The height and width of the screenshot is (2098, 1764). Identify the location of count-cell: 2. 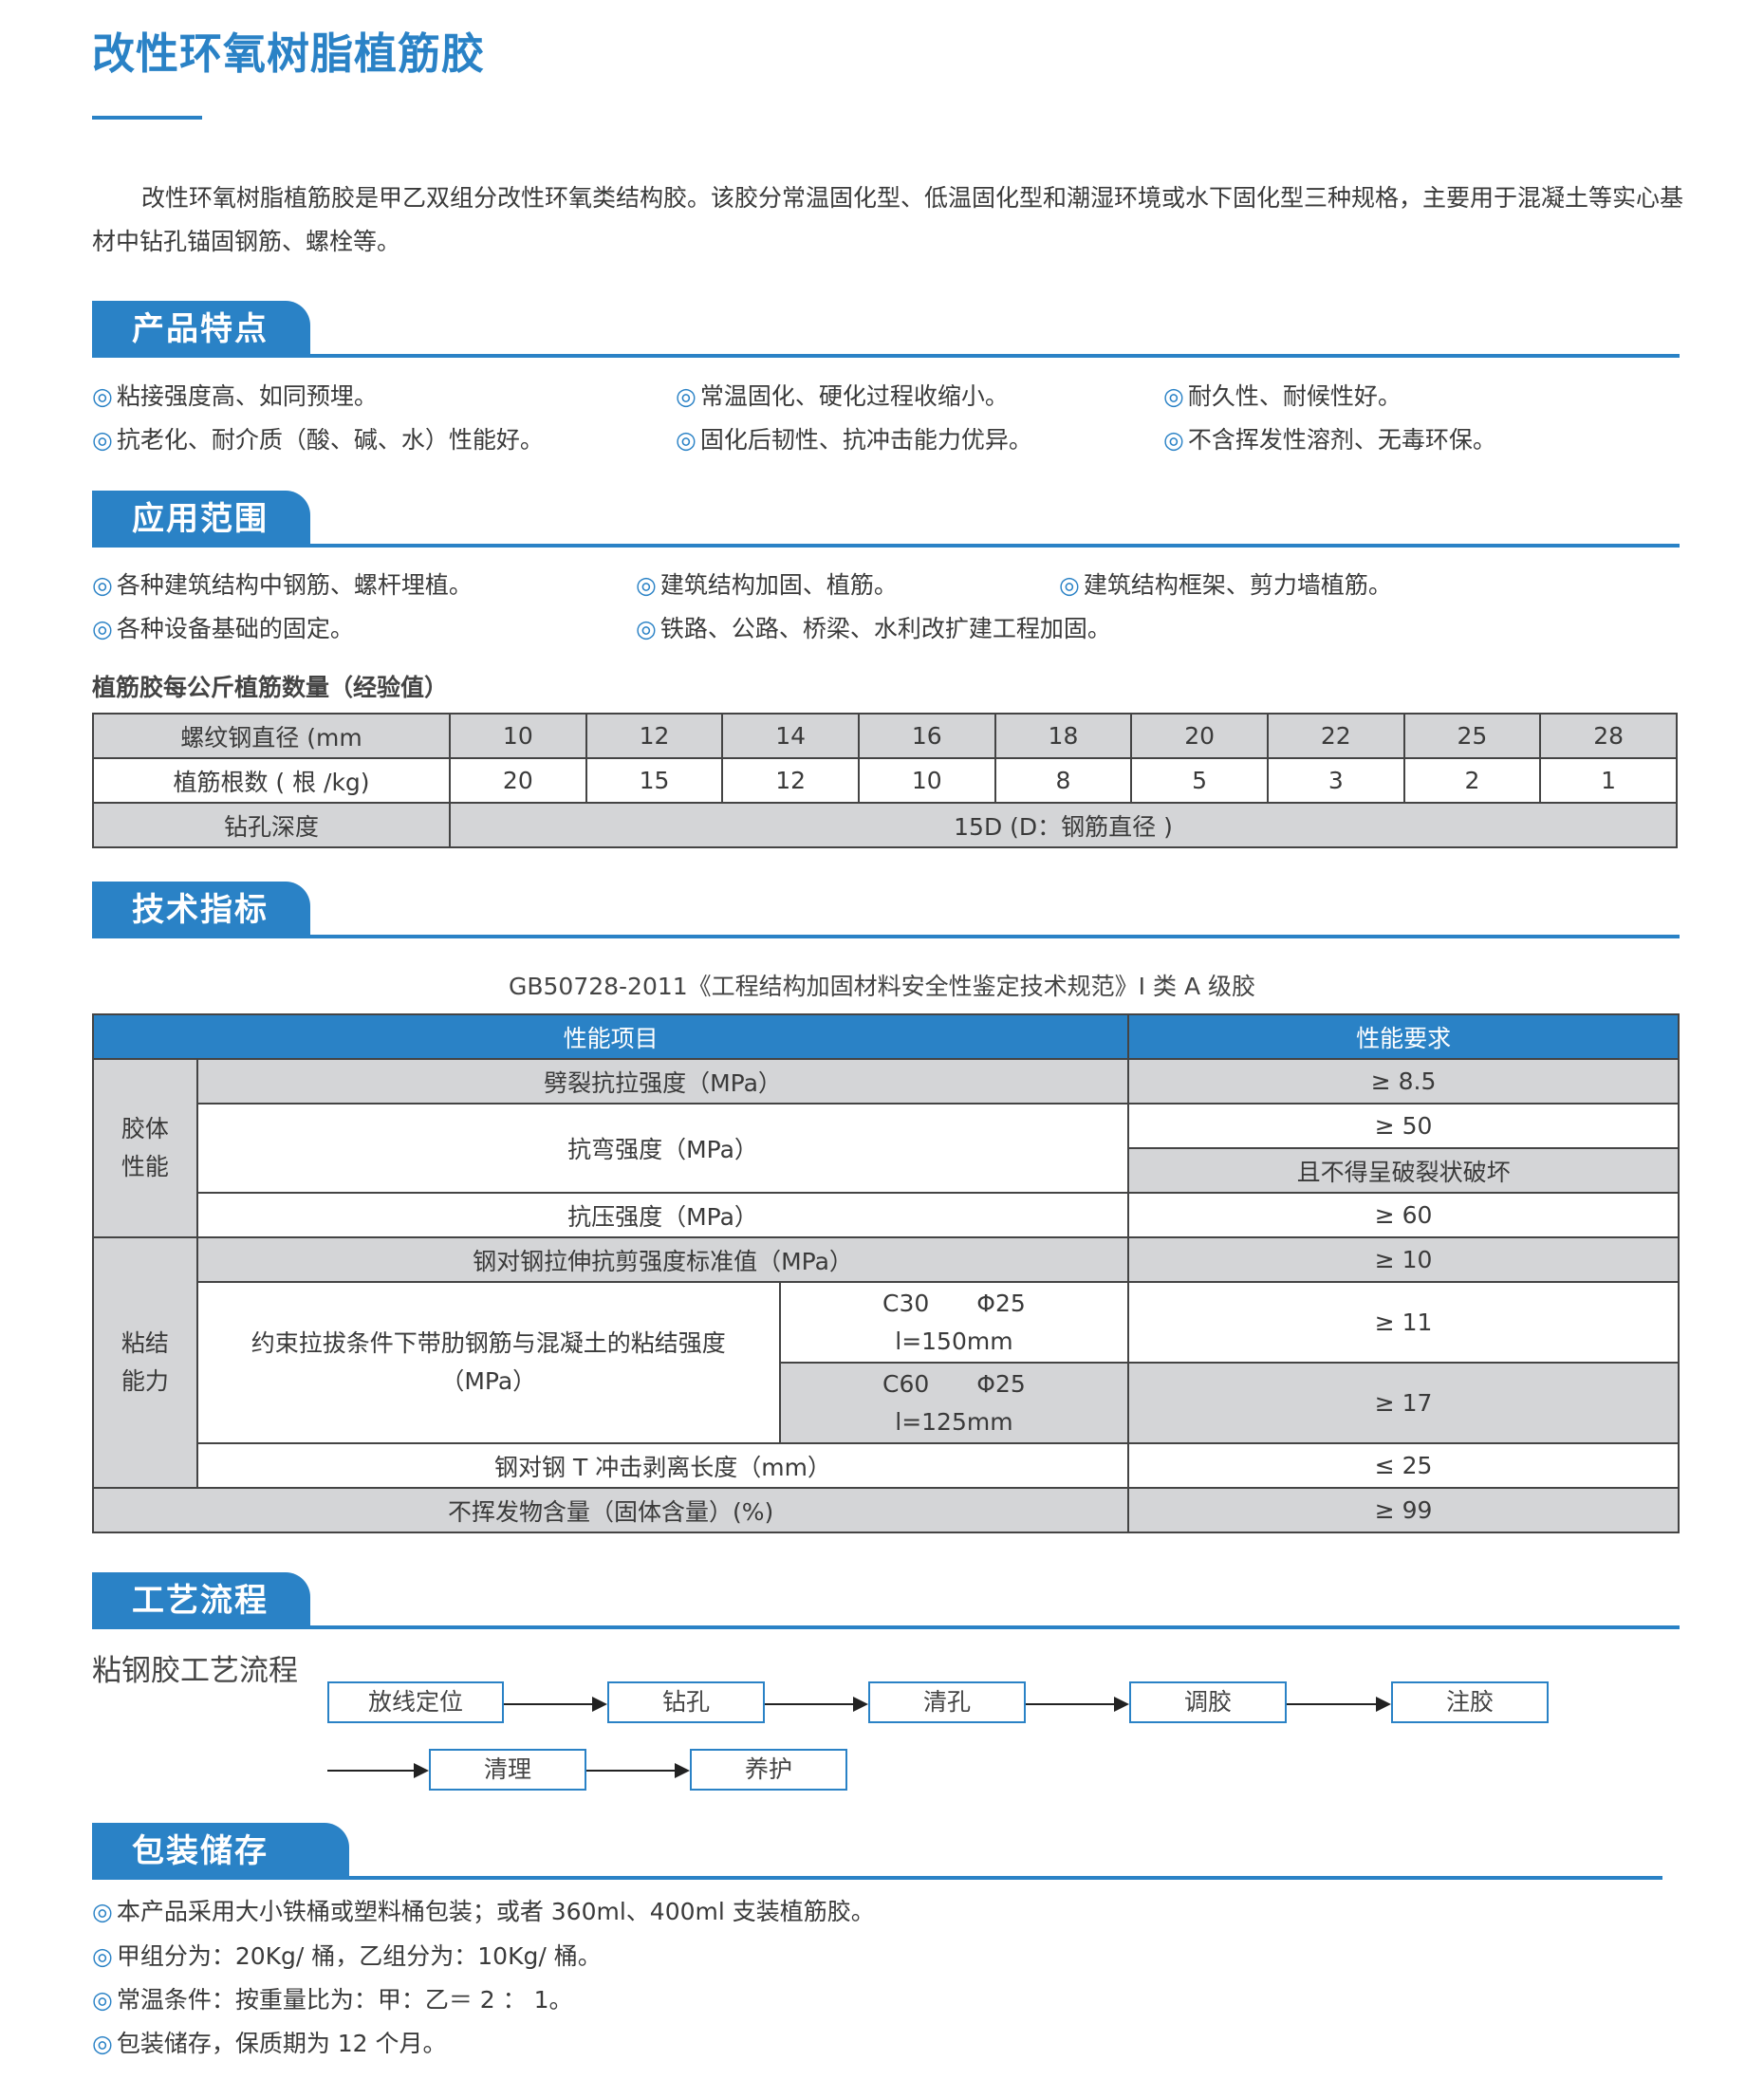
(1472, 780).